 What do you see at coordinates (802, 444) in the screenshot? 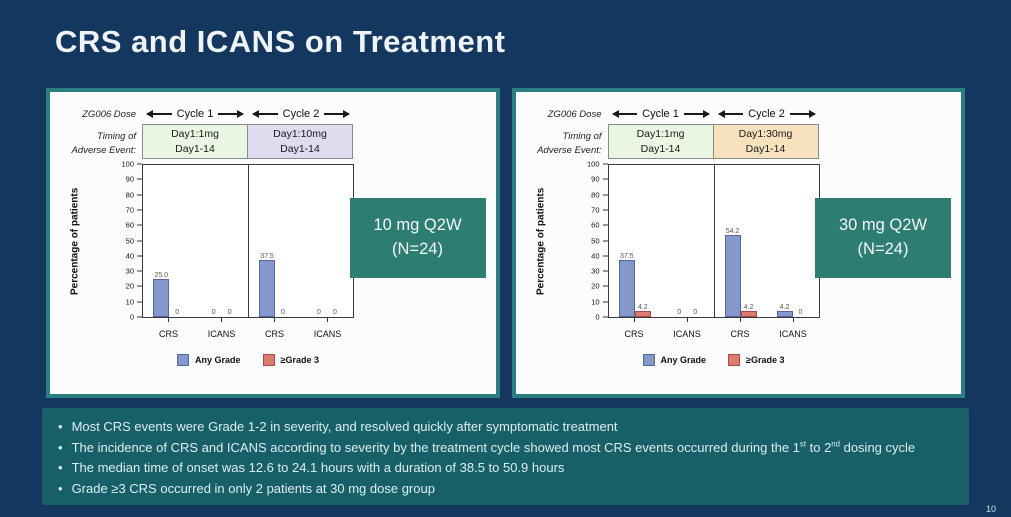
I see `superscript: st` at bounding box center [802, 444].